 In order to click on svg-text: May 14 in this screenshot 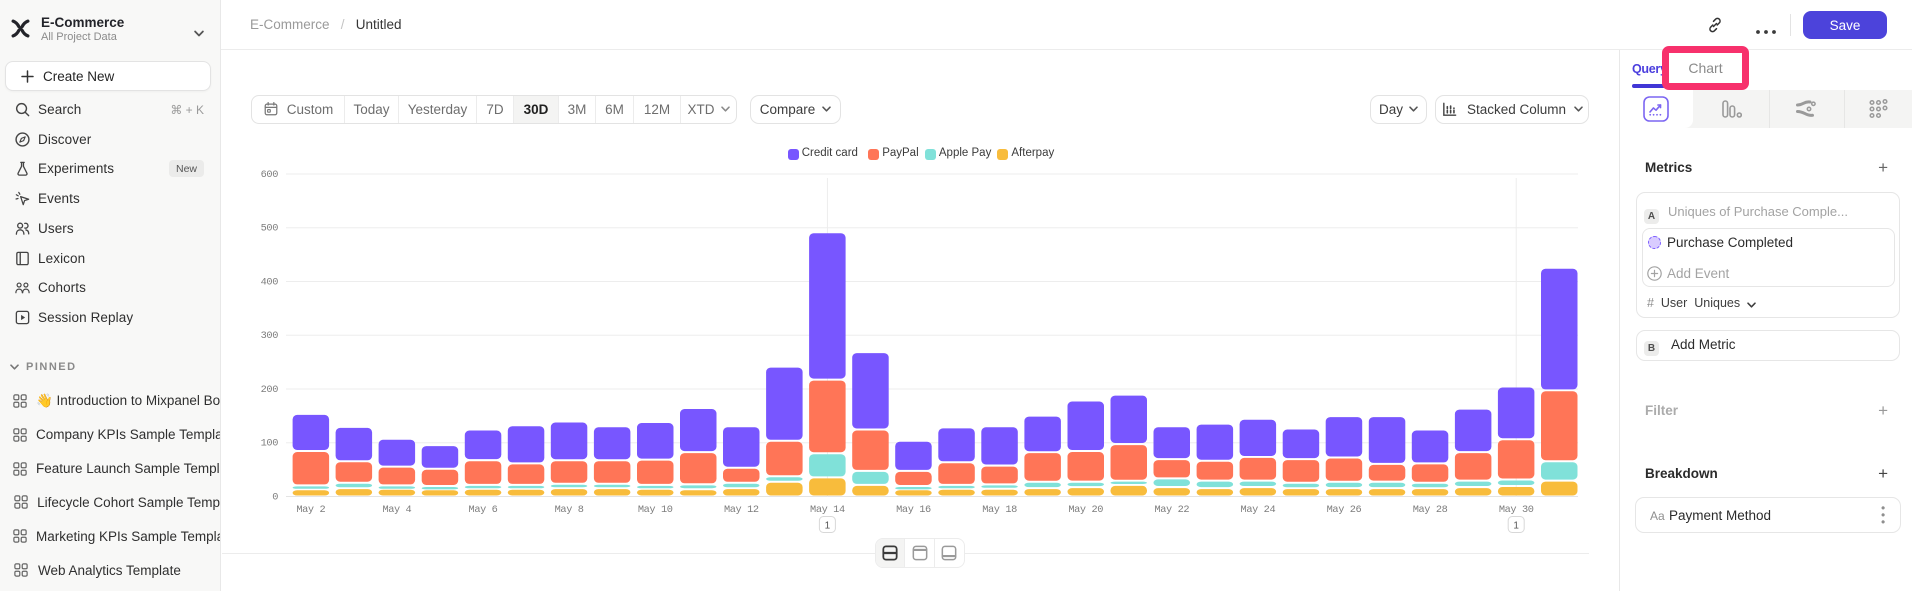, I will do `click(827, 510)`.